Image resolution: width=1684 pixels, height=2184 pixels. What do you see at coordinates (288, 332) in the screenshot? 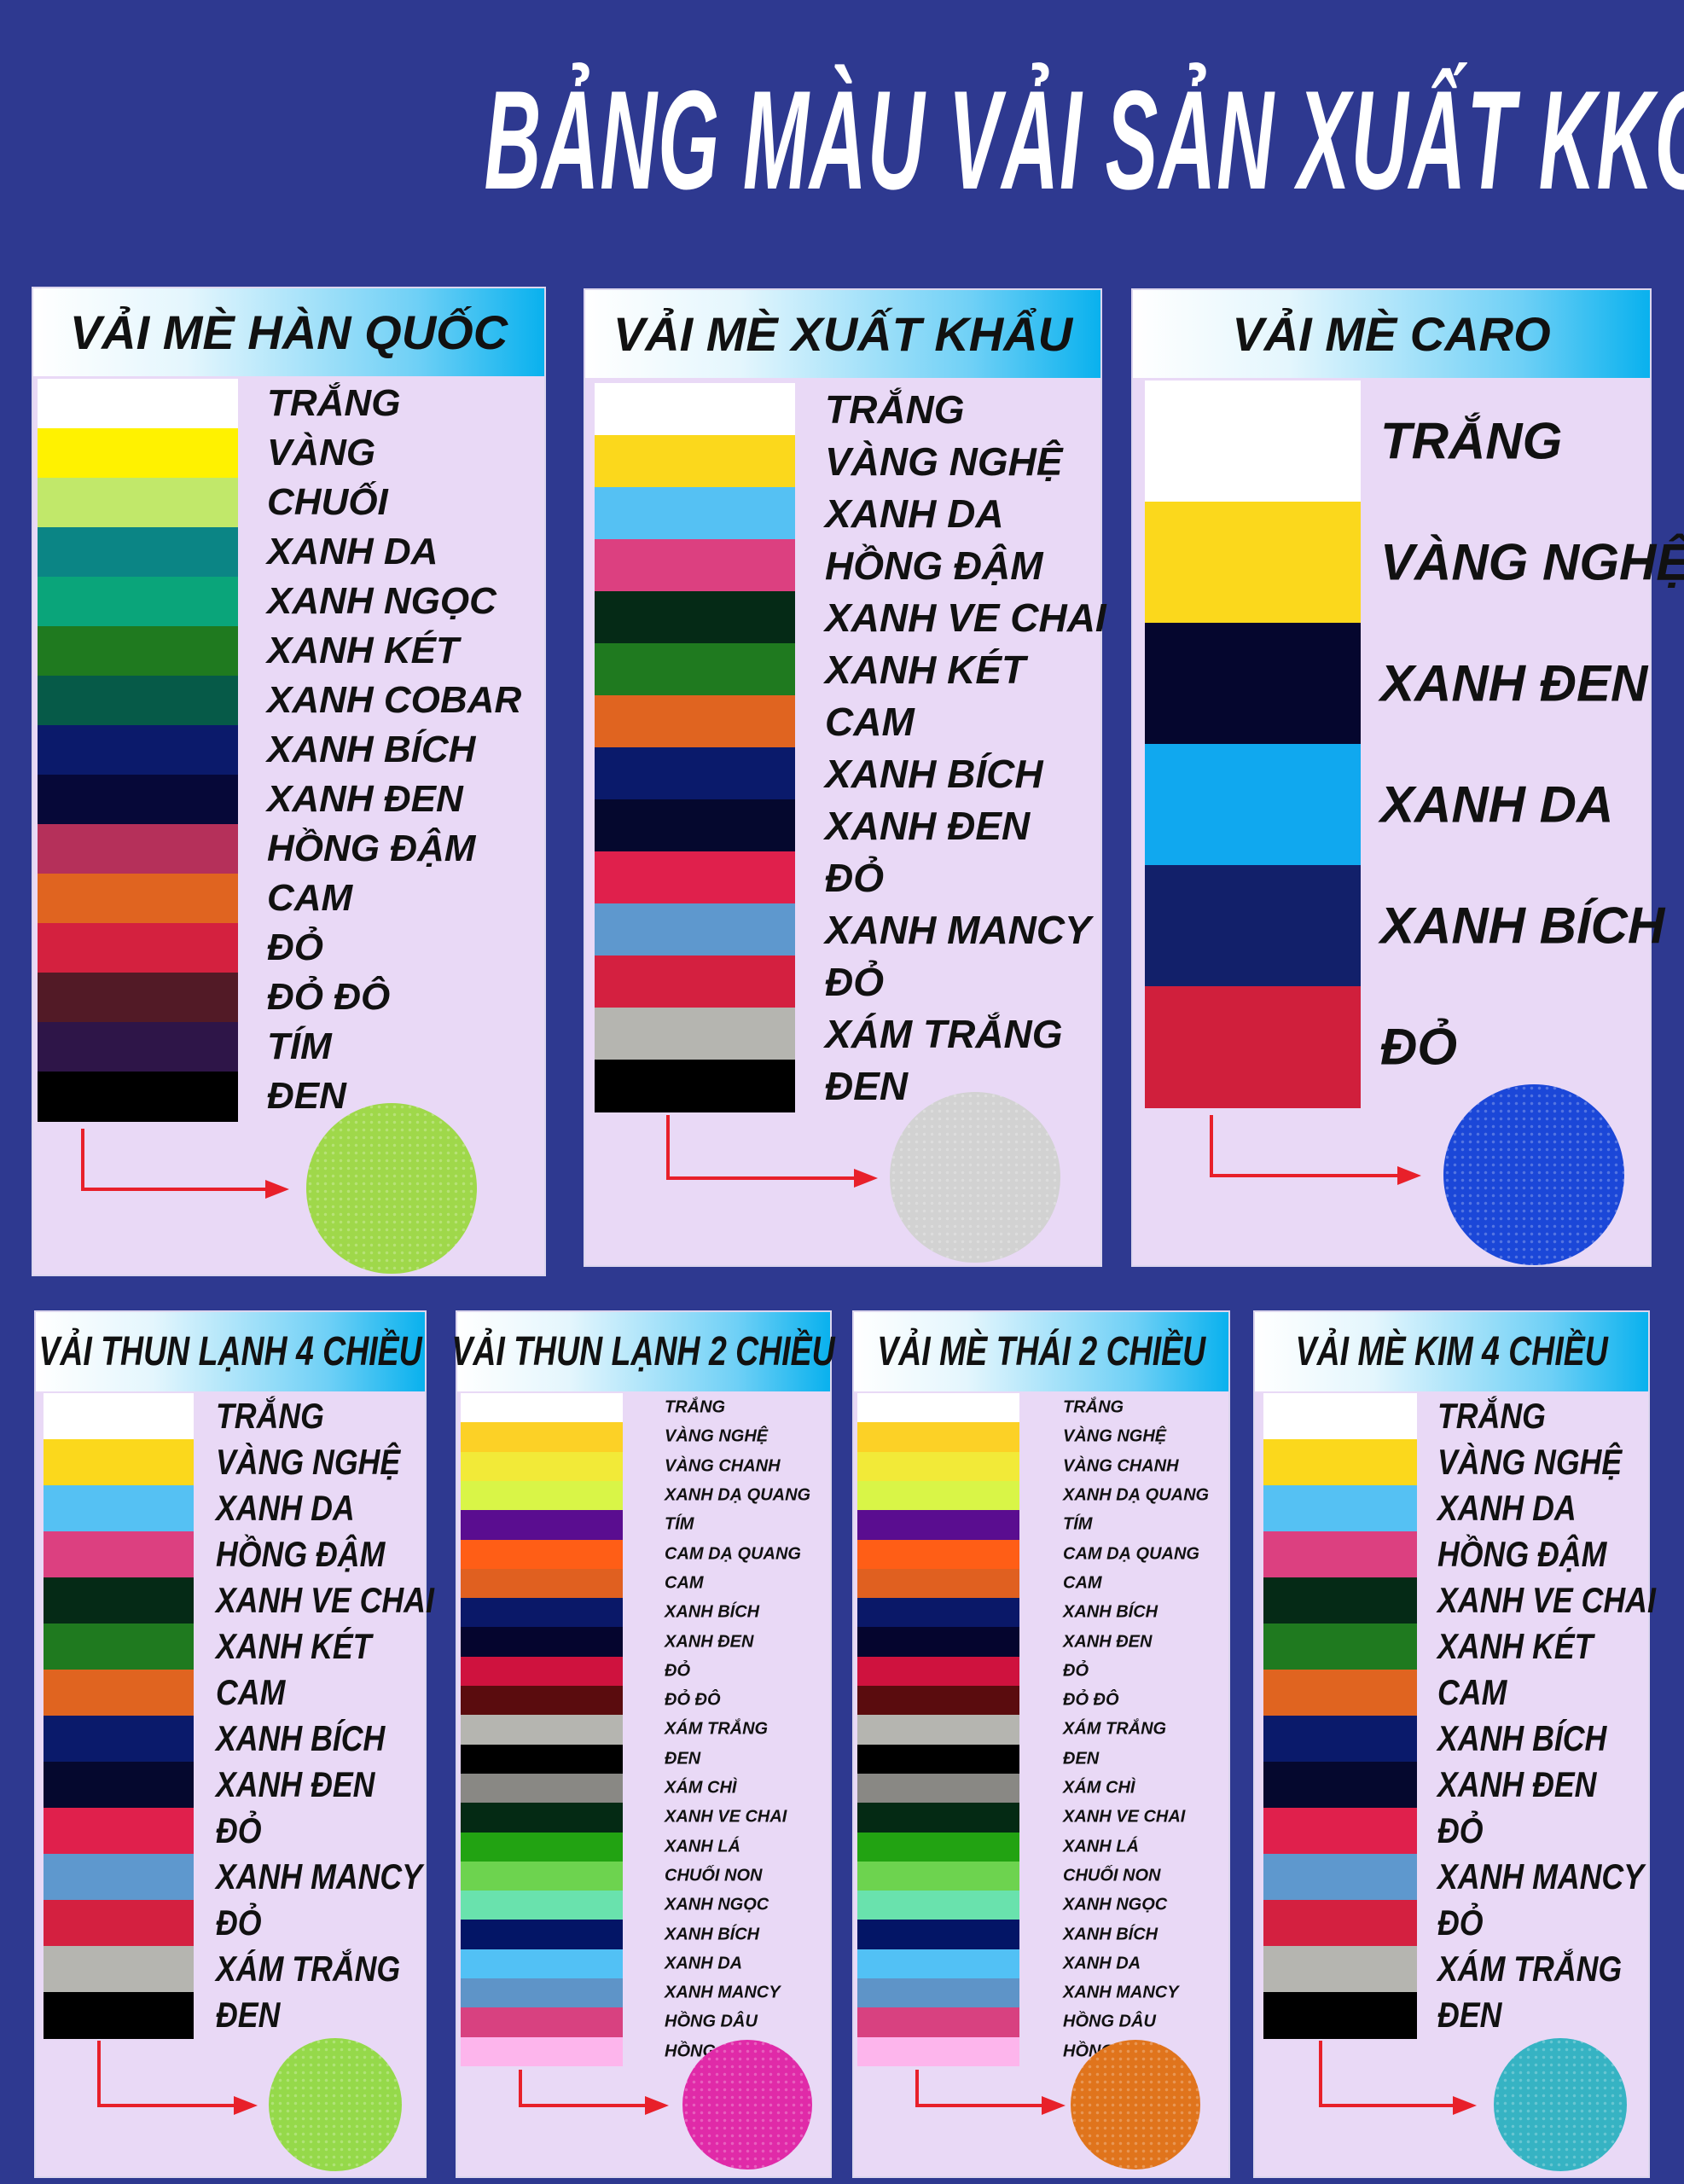
I see `panel-header: VẢI MÈ HÀN QUỐC` at bounding box center [288, 332].